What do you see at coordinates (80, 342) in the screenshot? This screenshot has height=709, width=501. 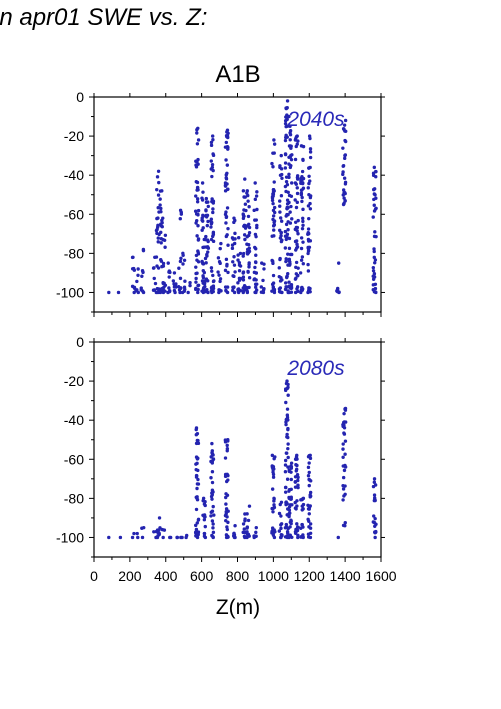 I see `y-tick-label: 0` at bounding box center [80, 342].